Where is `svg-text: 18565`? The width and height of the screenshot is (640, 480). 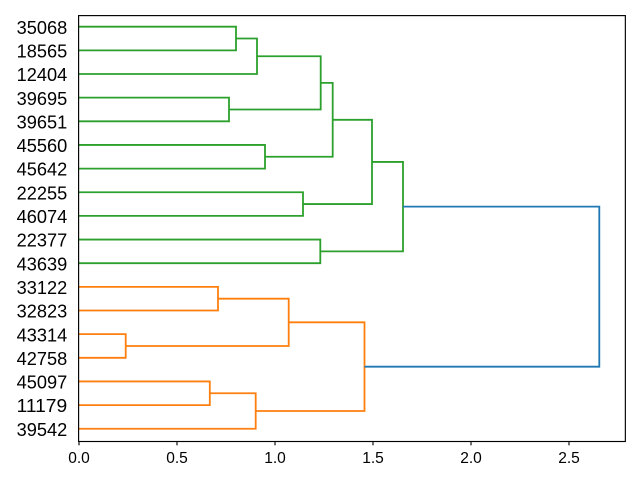 svg-text: 18565 is located at coordinates (42, 50).